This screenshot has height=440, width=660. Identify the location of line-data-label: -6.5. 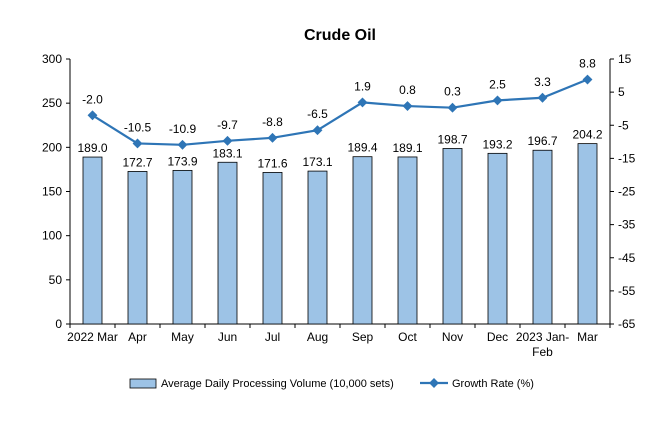
(317, 114).